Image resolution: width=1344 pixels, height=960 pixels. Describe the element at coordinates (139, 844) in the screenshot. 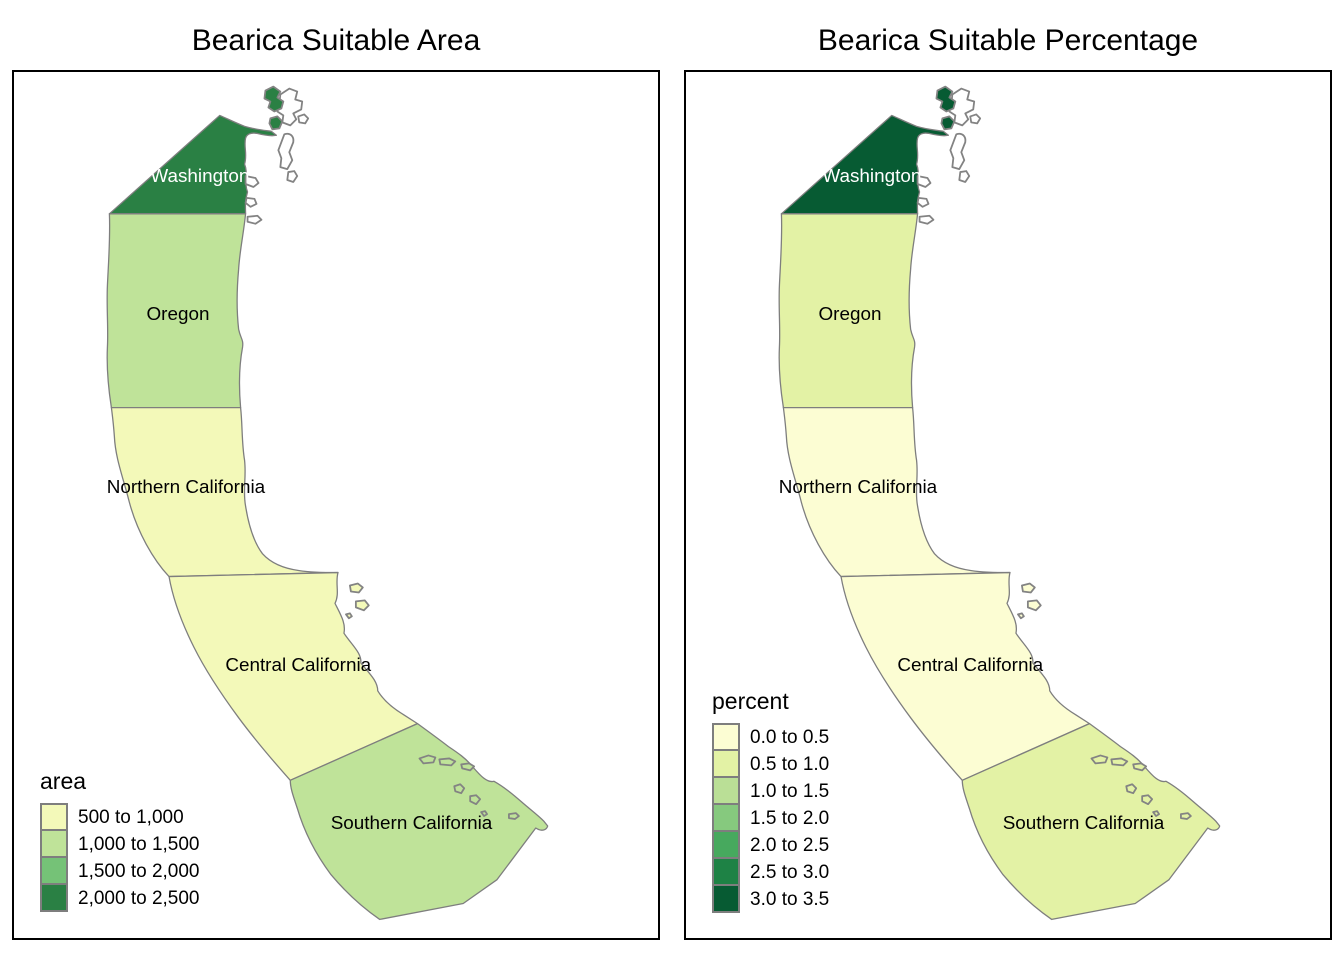

I see `legend-label: 1,000 to 1,500` at that location.